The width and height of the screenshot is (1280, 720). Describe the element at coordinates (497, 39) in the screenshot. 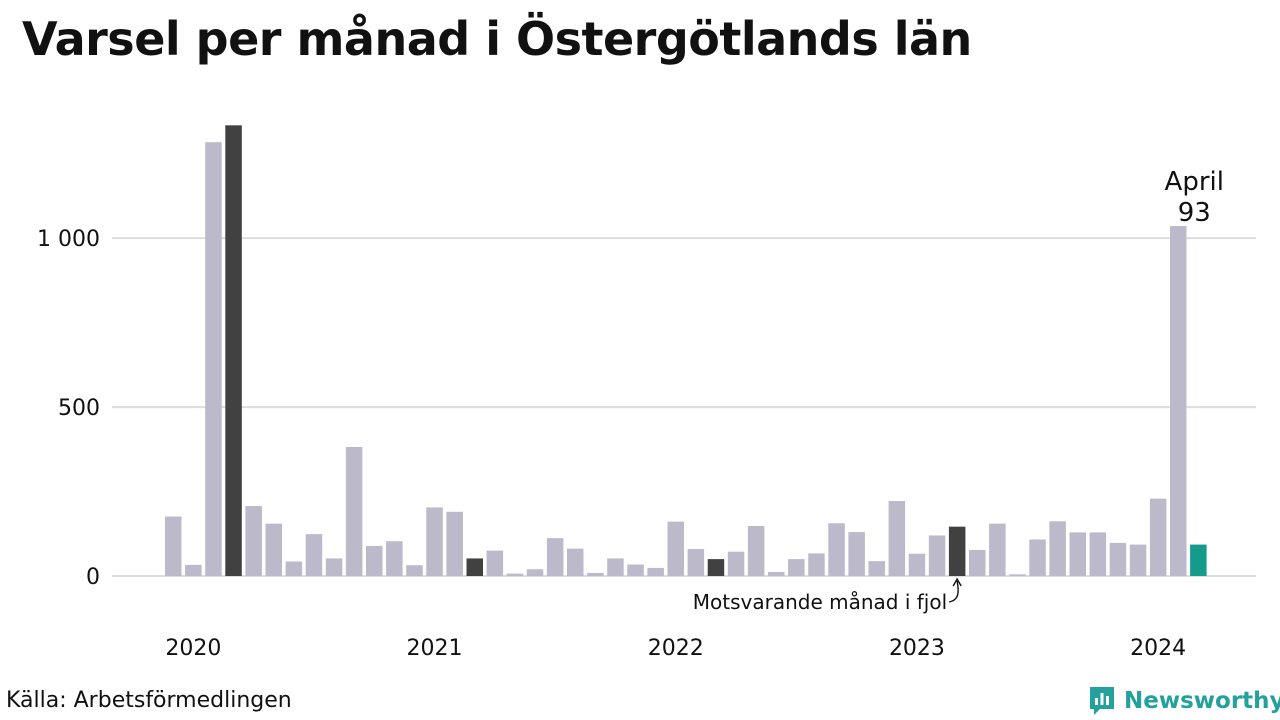

I see `chart-title: Varsel per månad i Östergötlands län` at that location.